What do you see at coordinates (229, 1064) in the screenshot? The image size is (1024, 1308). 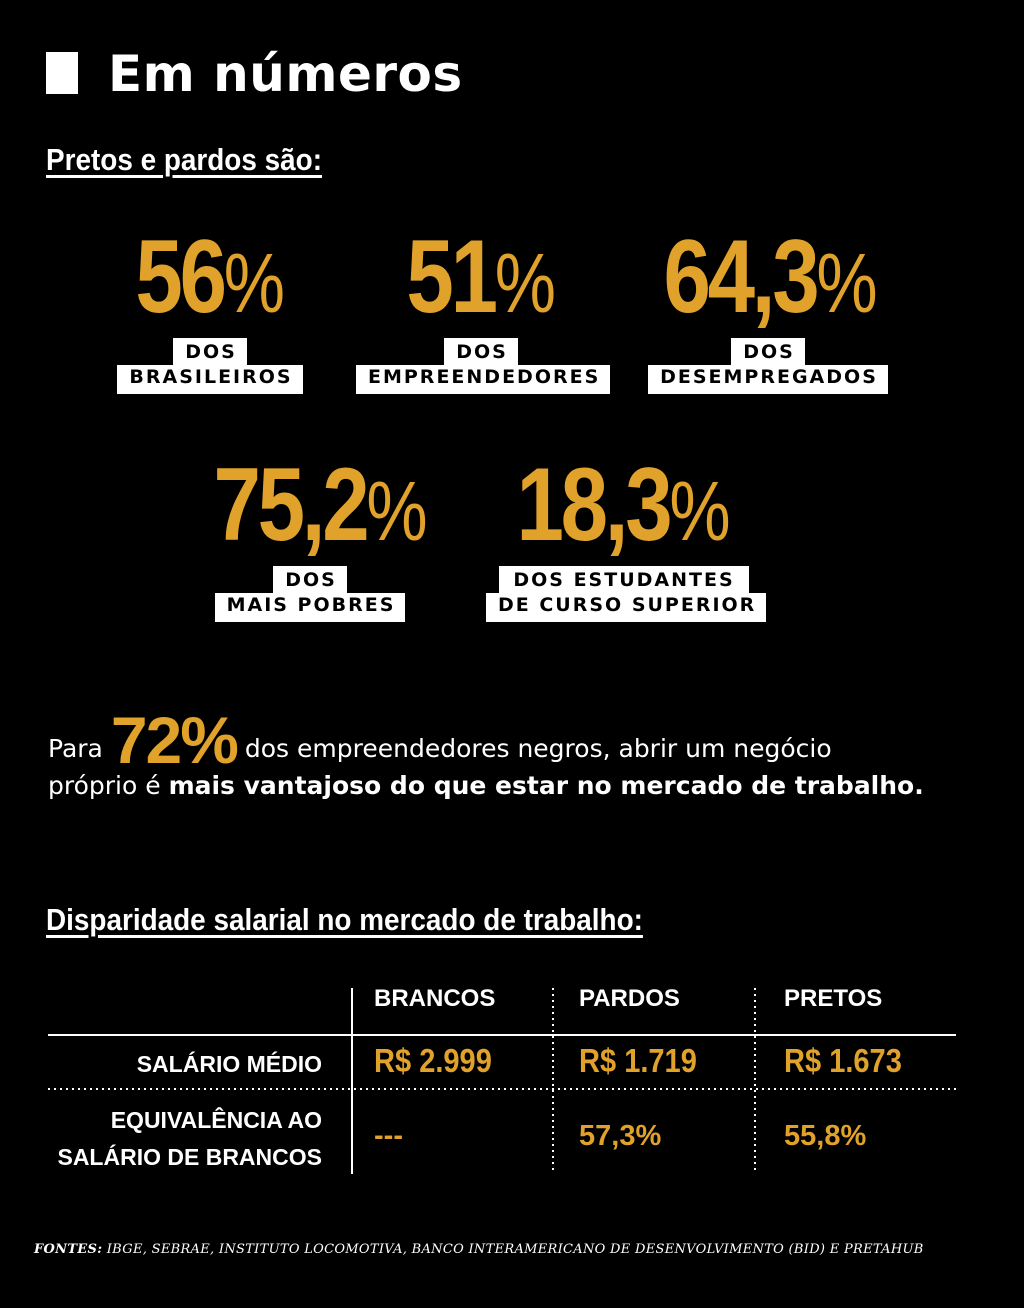 I see `row-label-salario-medio: SALÁRIO MÉDIO` at bounding box center [229, 1064].